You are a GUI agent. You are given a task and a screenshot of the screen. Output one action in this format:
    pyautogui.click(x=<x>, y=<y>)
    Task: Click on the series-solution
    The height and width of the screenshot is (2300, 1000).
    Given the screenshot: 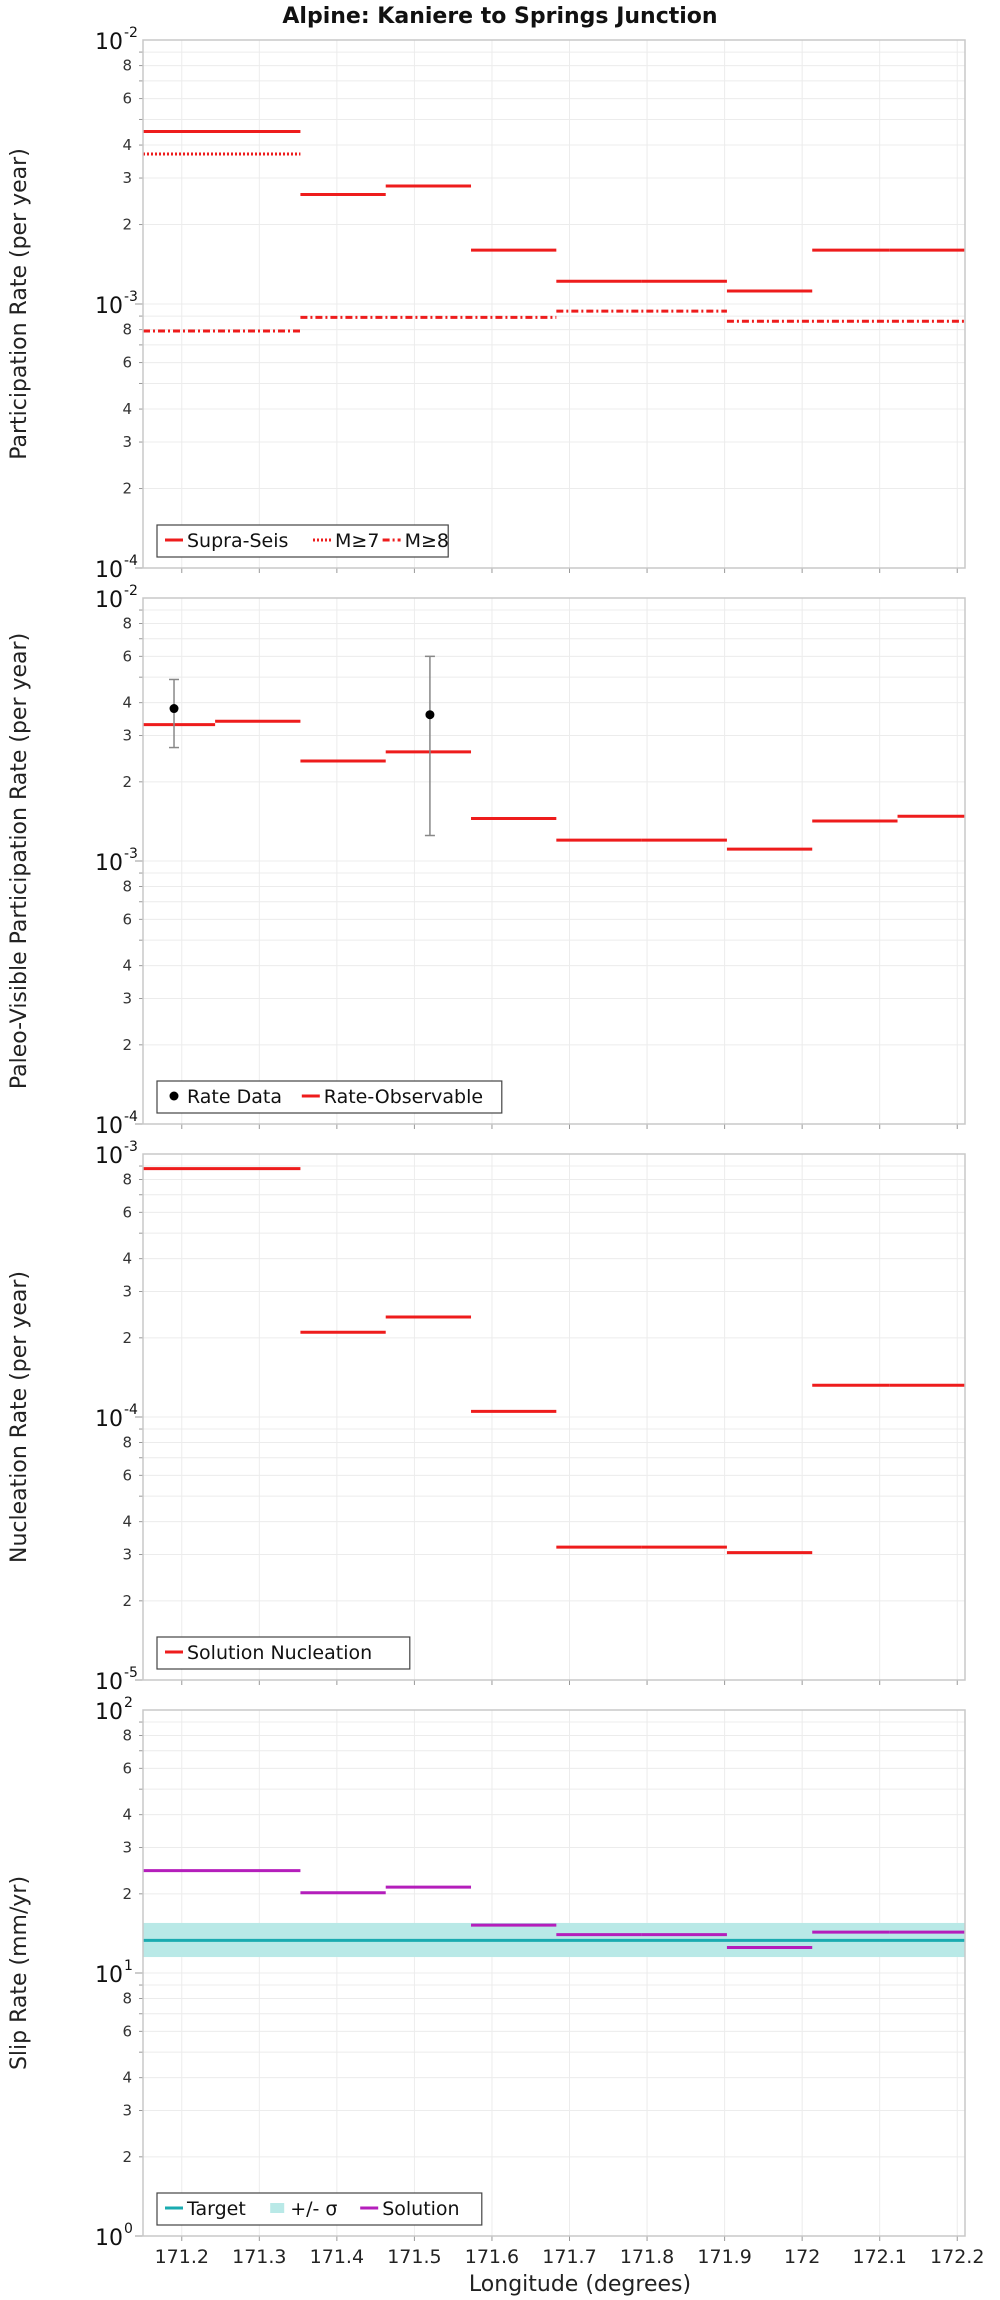 What is the action you would take?
    pyautogui.click(x=554, y=1909)
    